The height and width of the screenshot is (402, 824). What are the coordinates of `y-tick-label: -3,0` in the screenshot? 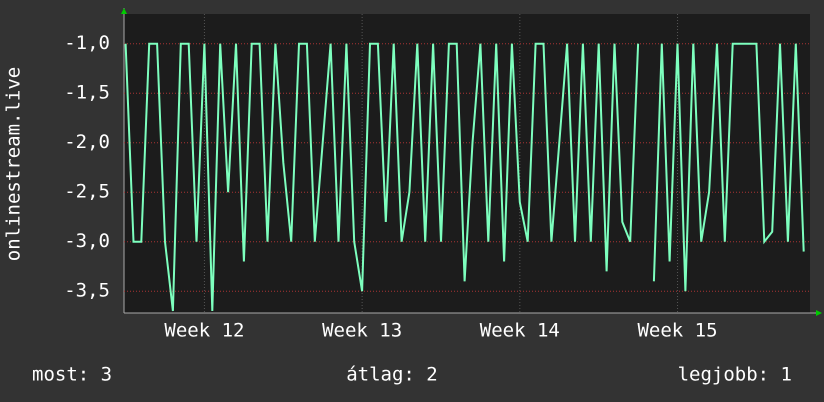 It's located at (87, 241).